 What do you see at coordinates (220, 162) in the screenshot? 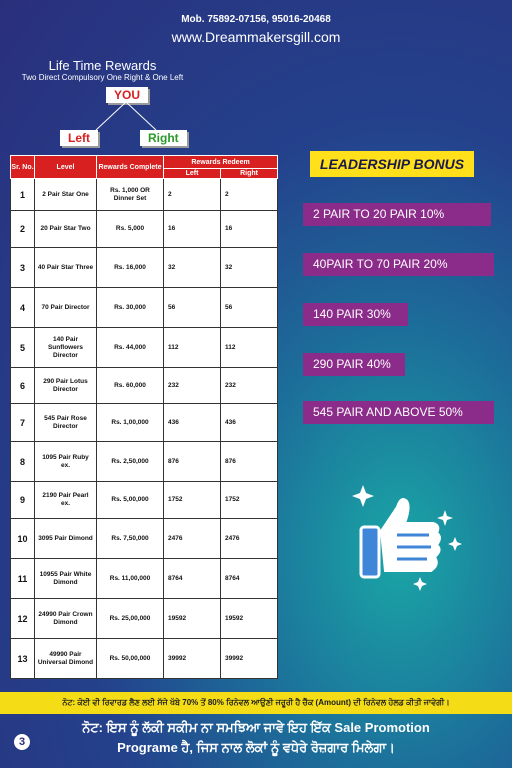
I see `header-rewards-redeem: Rewards Redeem` at bounding box center [220, 162].